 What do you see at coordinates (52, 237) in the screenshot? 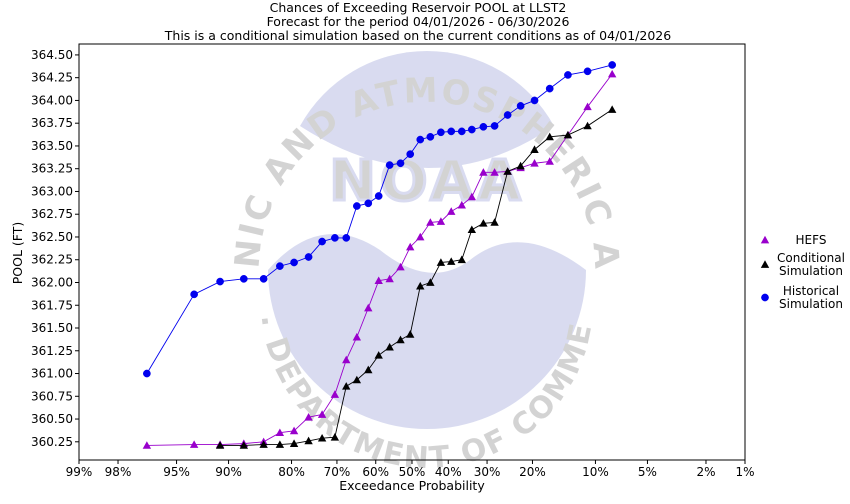
I see `y-tick-label: 362.50` at bounding box center [52, 237].